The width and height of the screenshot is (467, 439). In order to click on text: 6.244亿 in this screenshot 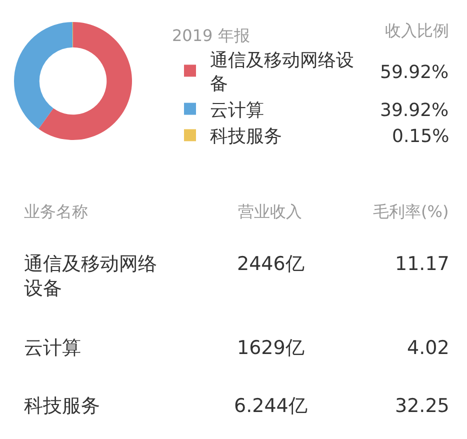, I will do `click(271, 406)`.